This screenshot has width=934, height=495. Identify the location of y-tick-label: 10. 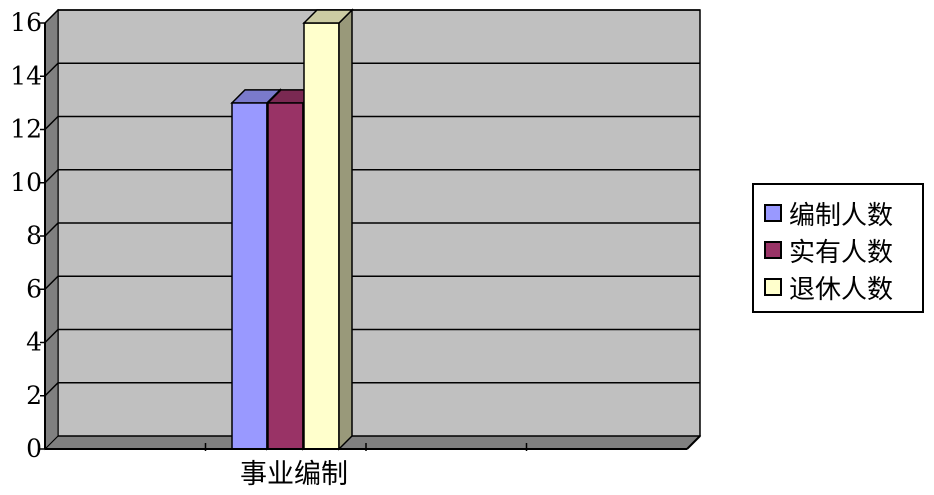
(26, 182).